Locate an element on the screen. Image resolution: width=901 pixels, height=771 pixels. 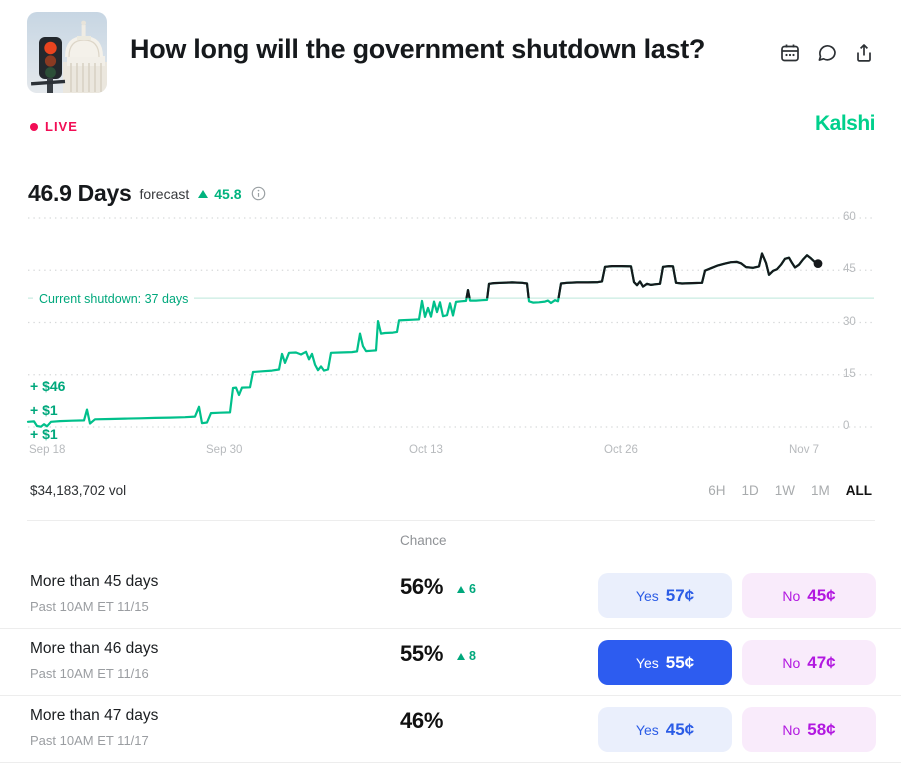
volume-label: $34,183,702 vol is located at coordinates (78, 490).